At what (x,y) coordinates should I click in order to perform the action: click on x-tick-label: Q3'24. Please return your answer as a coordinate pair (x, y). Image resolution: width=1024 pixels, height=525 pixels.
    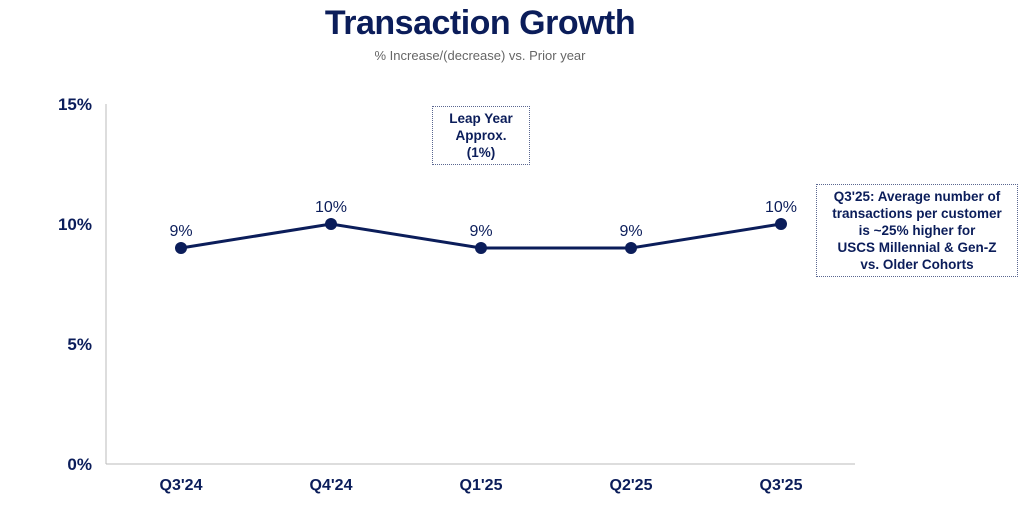
    Looking at the image, I should click on (181, 485).